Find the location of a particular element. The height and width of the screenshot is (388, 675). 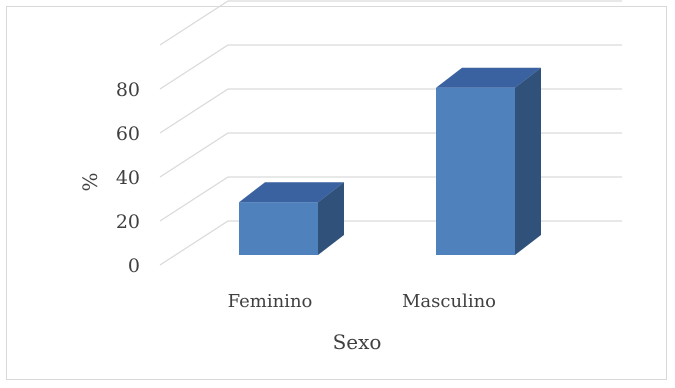

x-category-labels: Feminino Masculino is located at coordinates (362, 301).